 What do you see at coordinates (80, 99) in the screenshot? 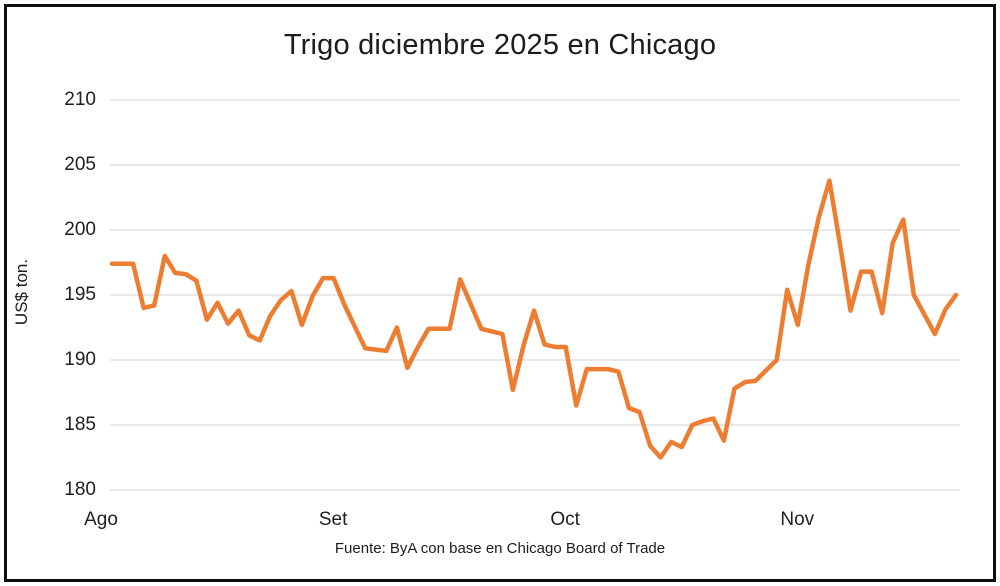
I see `y-tick-label: 210` at bounding box center [80, 99].